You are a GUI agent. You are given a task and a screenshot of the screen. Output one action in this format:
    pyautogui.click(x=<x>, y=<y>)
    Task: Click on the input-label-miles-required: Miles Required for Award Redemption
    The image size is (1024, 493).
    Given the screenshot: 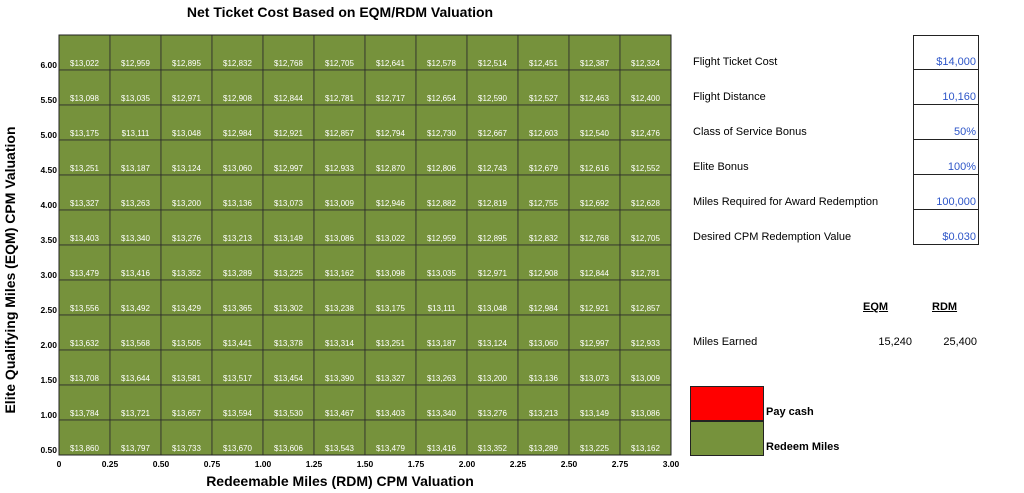 What is the action you would take?
    pyautogui.click(x=786, y=202)
    